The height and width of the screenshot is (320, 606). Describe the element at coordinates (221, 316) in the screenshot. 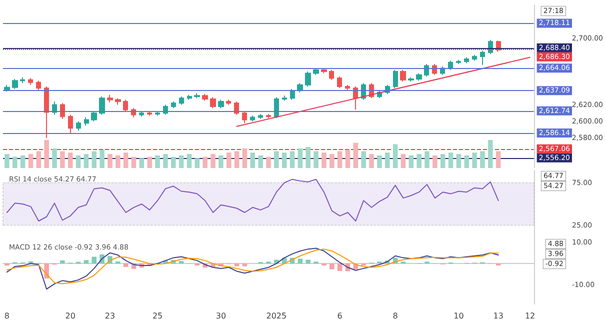

I see `x-tick-label: 30` at that location.